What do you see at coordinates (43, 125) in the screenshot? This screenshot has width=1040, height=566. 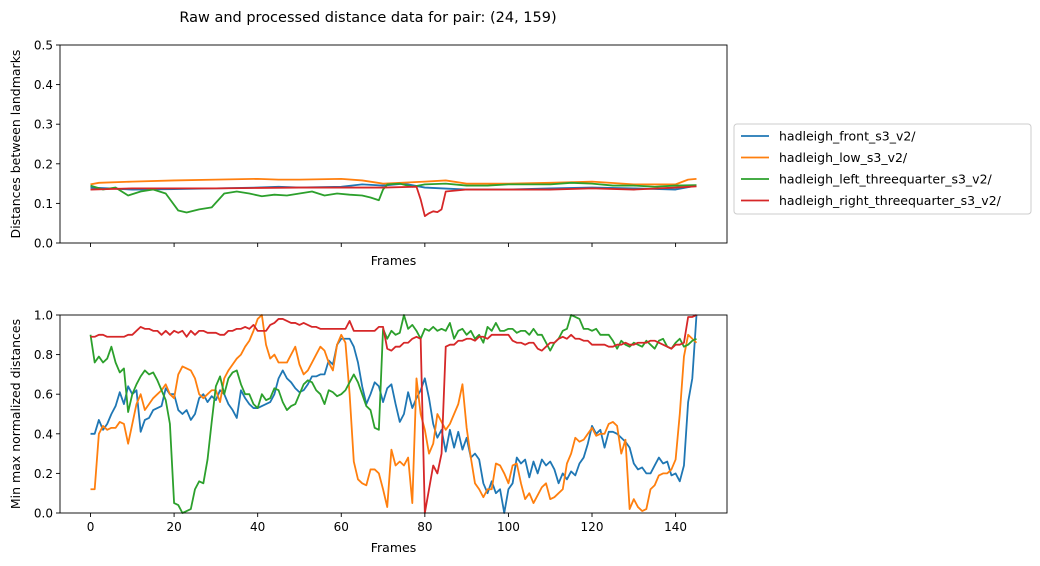 I see `y-tick-label: 0.3` at bounding box center [43, 125].